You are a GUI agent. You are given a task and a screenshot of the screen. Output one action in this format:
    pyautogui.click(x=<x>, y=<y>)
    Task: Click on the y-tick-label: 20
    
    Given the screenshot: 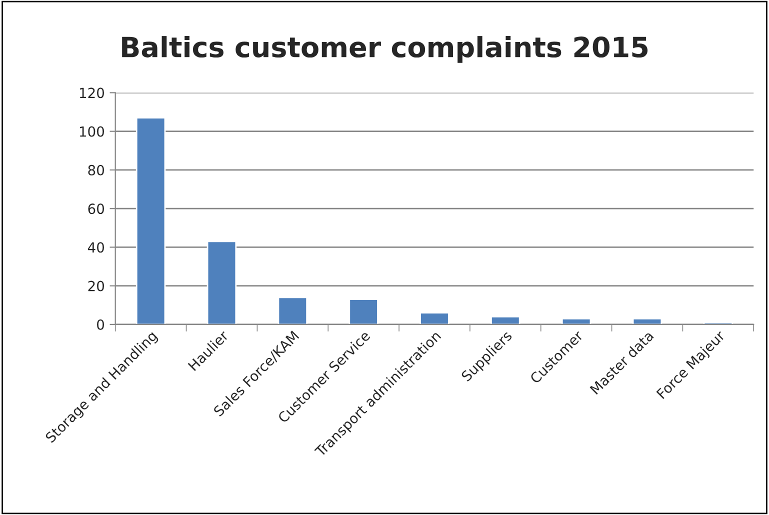 What is the action you would take?
    pyautogui.click(x=96, y=286)
    